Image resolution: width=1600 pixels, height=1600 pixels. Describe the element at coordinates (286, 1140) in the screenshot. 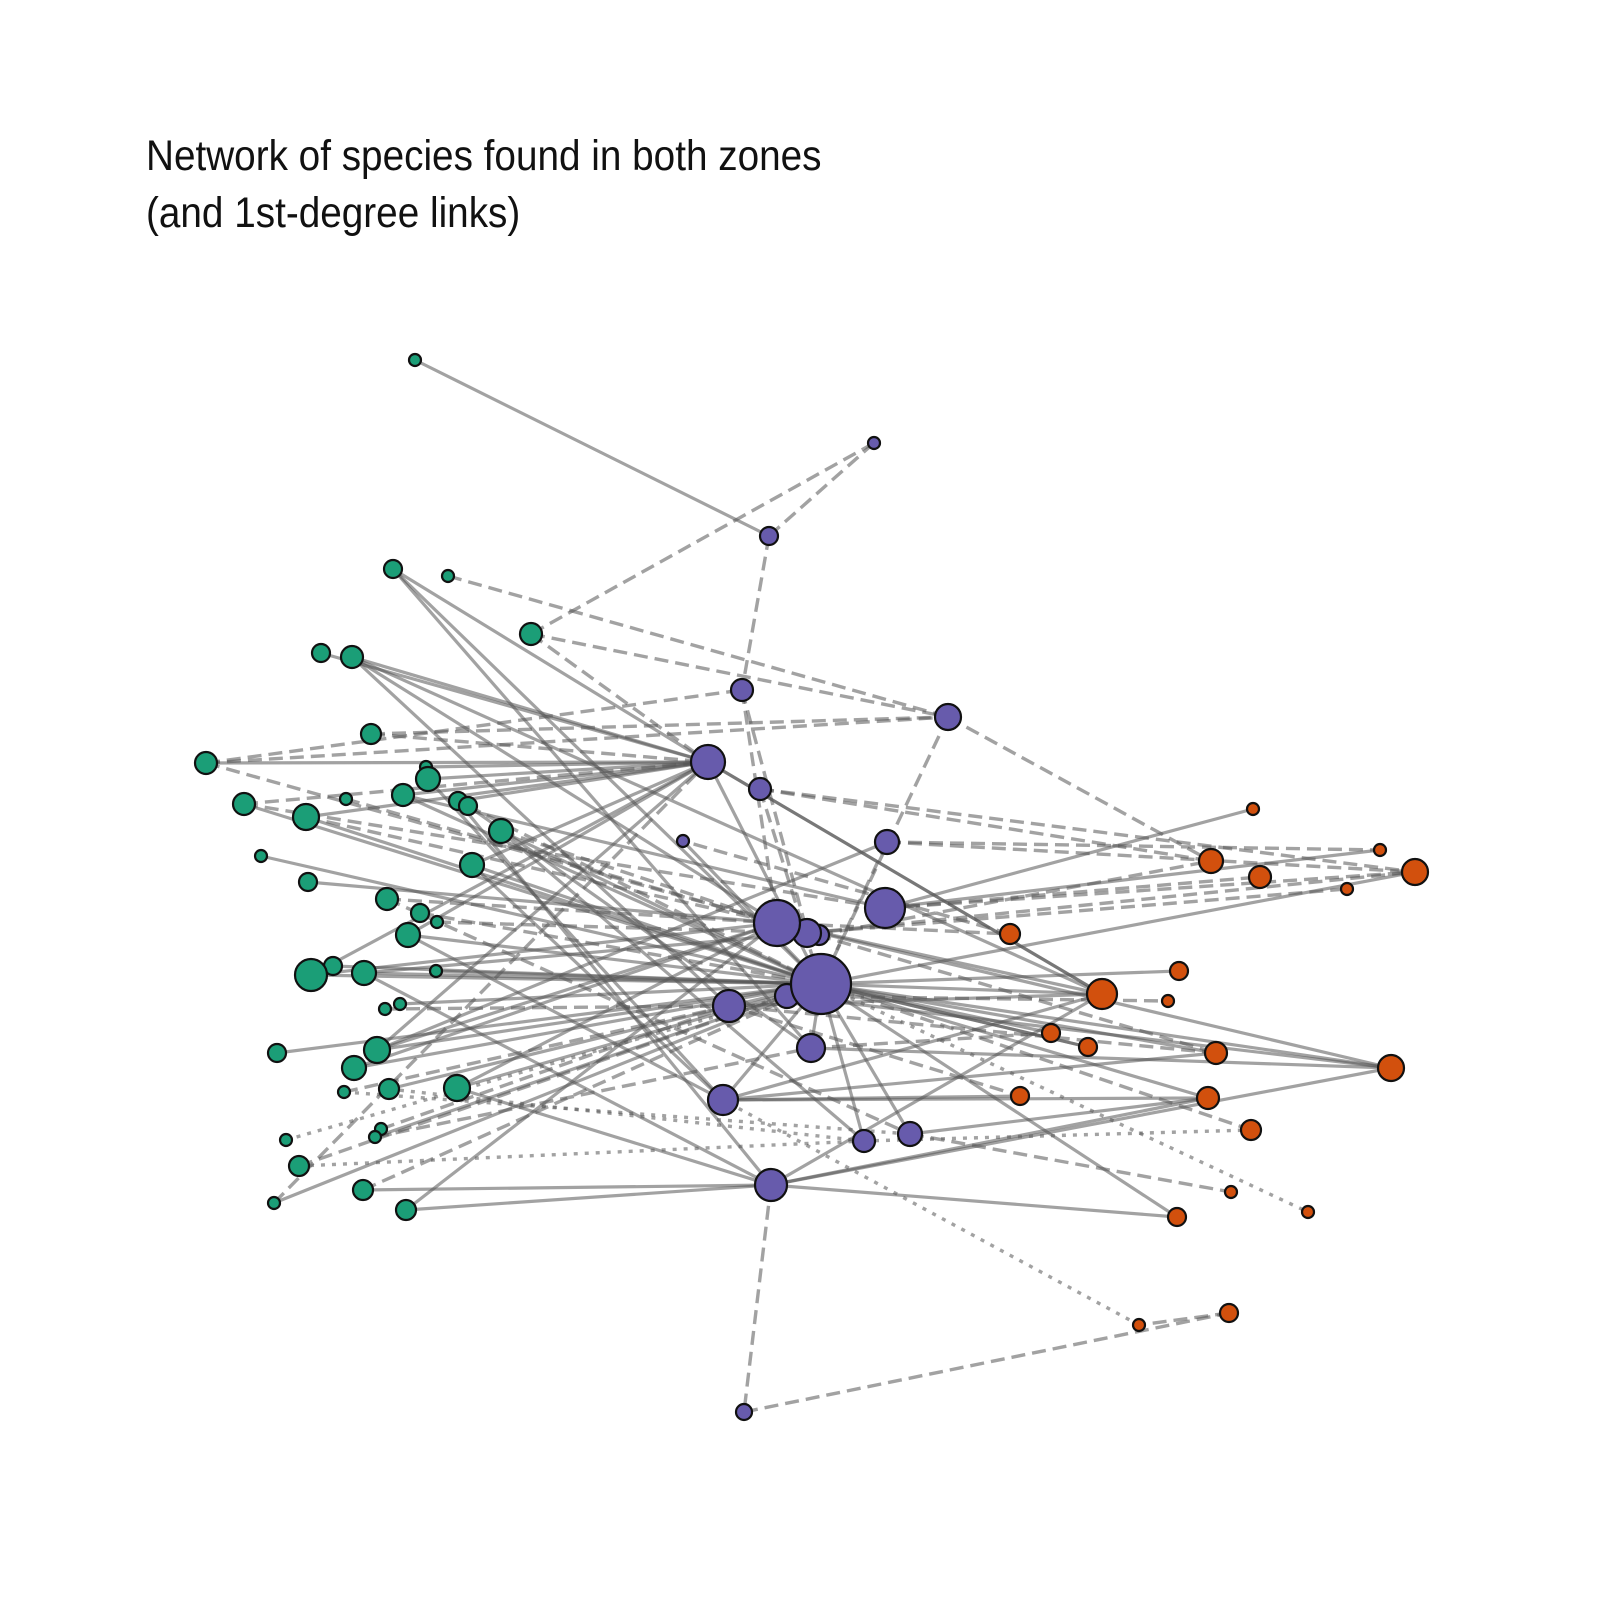

I see `node-g37` at that location.